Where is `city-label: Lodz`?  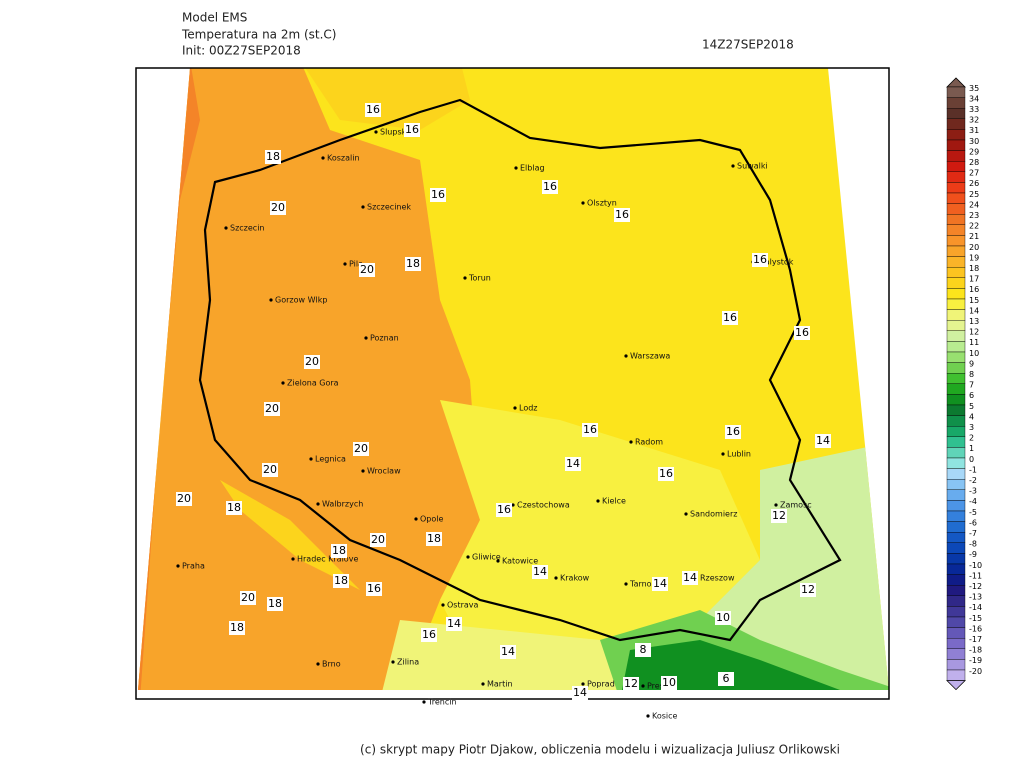
city-label: Lodz is located at coordinates (528, 408).